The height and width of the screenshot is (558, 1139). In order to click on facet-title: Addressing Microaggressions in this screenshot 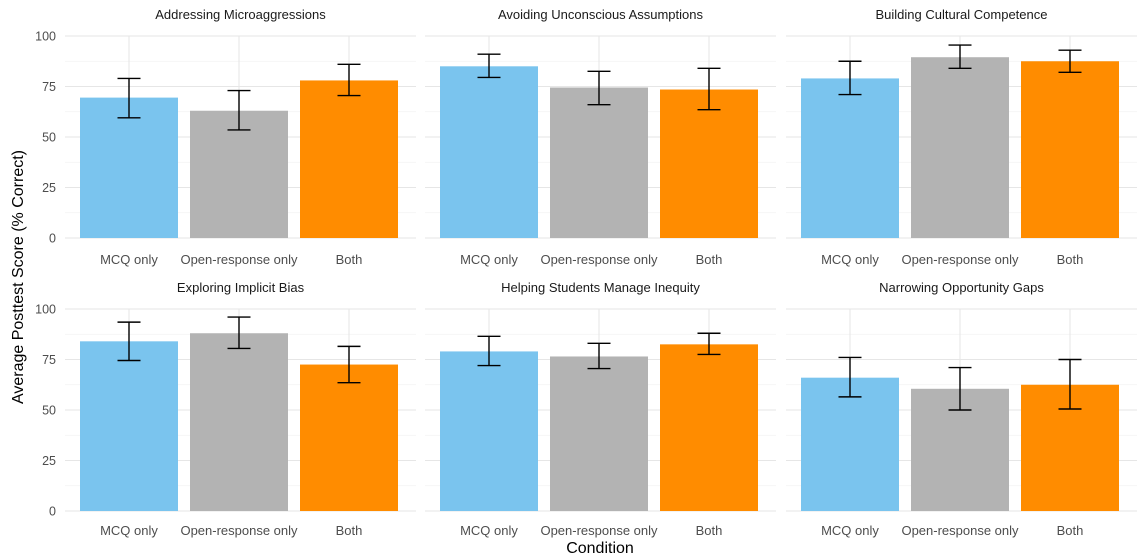, I will do `click(240, 14)`.